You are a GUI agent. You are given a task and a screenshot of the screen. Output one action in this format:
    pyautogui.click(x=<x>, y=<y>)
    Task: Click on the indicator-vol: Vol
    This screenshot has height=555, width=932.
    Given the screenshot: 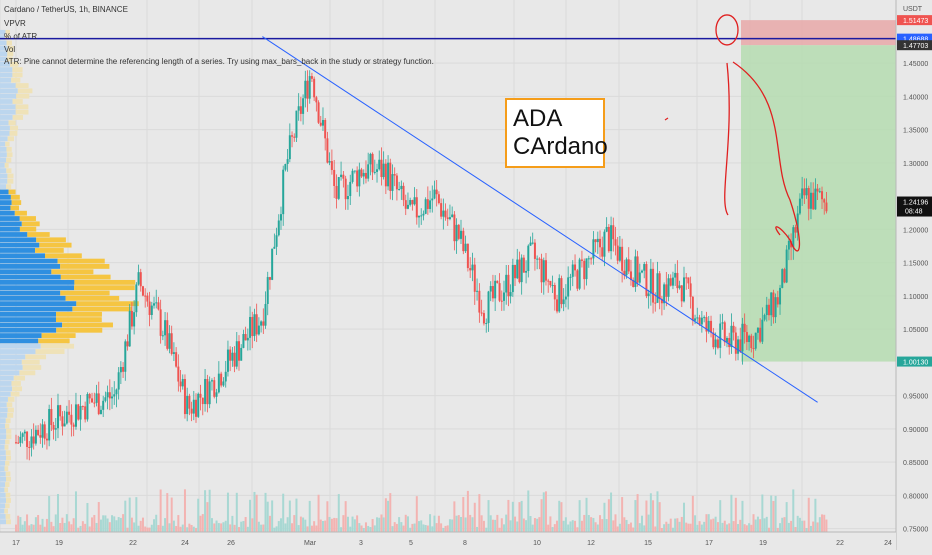 What is the action you would take?
    pyautogui.click(x=10, y=49)
    